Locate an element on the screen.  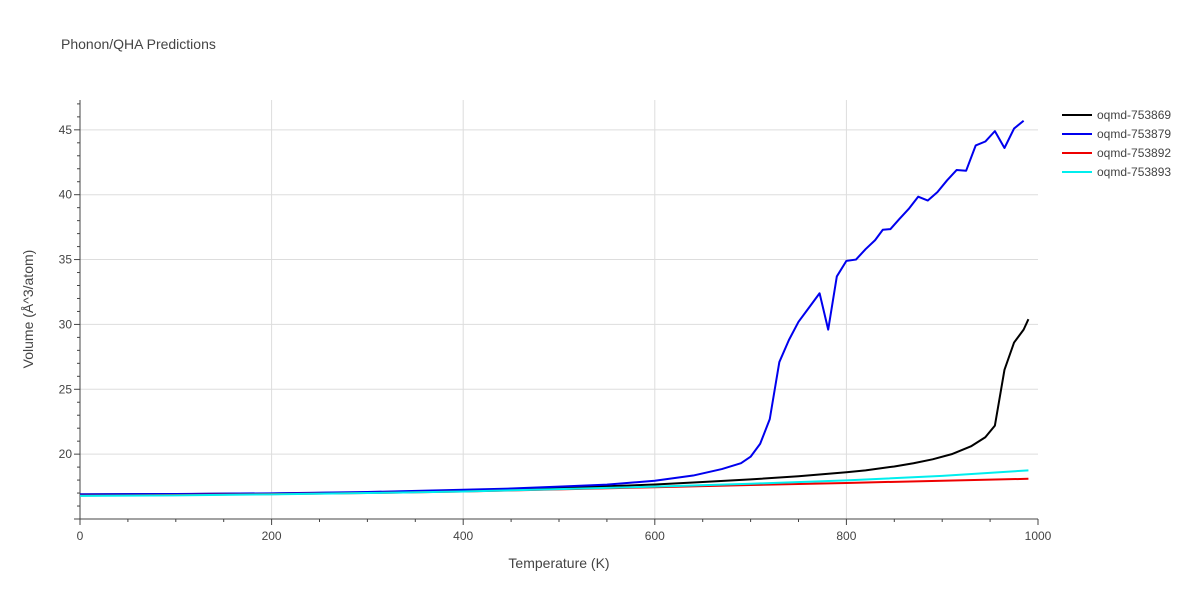
legend-label-oqmd-753893: oqmd-753893 is located at coordinates (1134, 172).